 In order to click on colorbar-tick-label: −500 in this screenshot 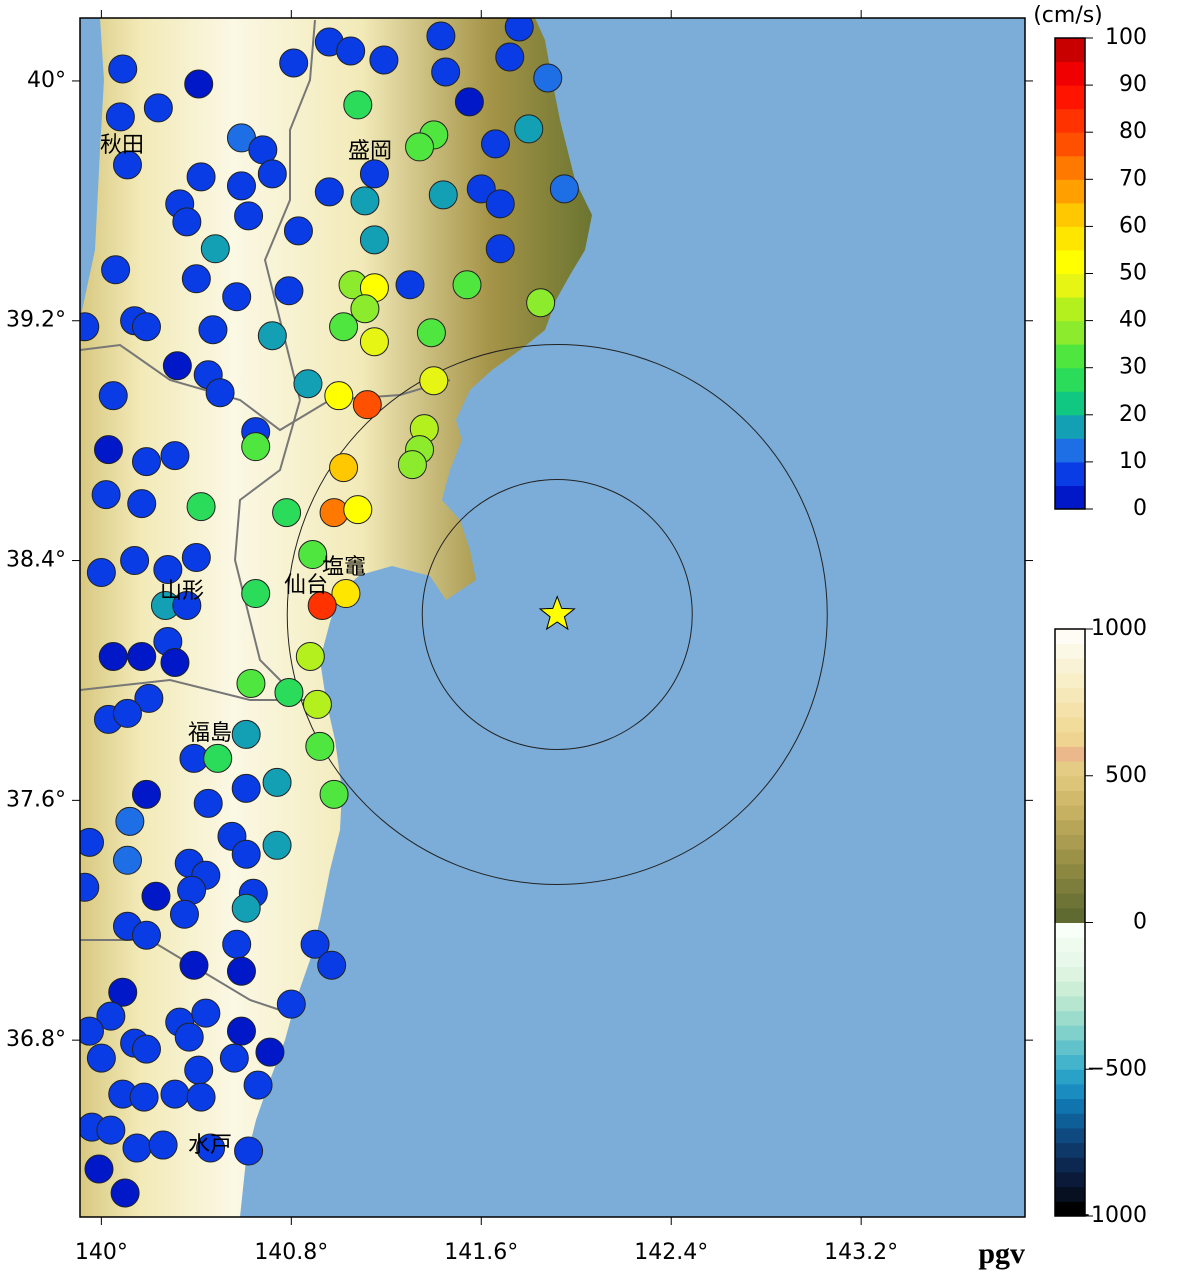, I will do `click(1117, 1068)`.